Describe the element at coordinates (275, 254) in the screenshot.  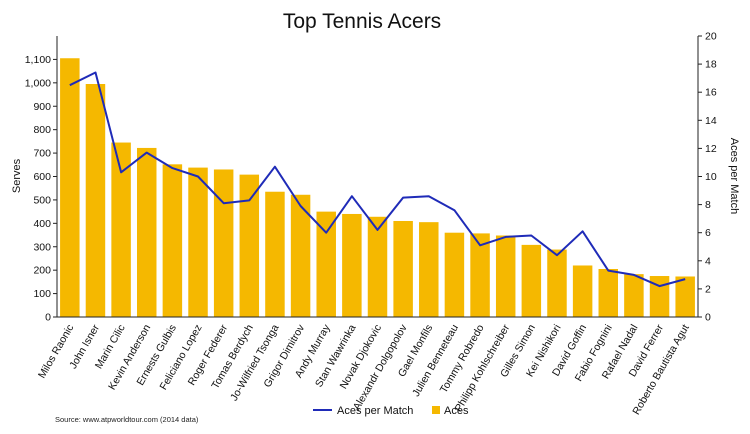
I see `bar-jo-wilfried-tsonga` at that location.